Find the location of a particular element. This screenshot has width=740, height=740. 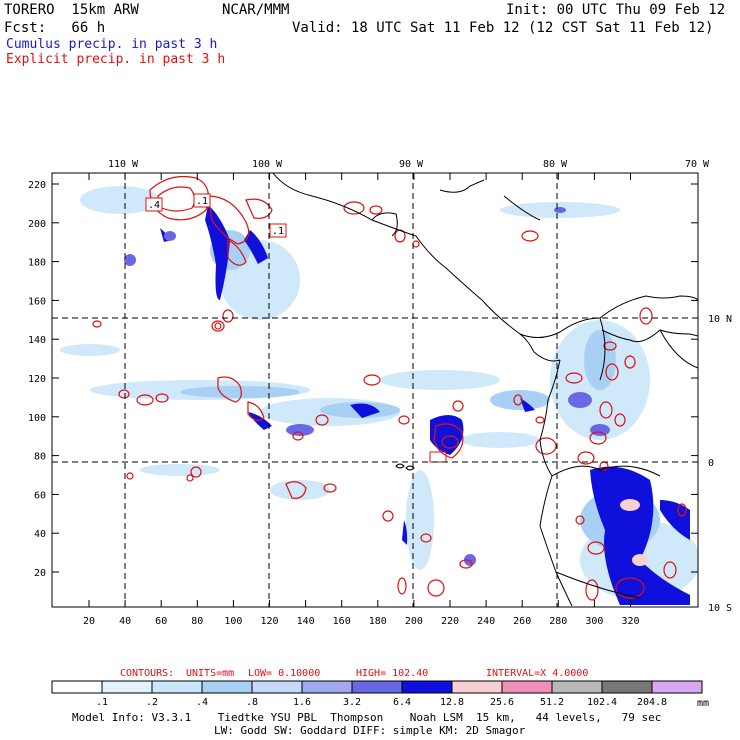

colorbar-label: .1 is located at coordinates (102, 702).